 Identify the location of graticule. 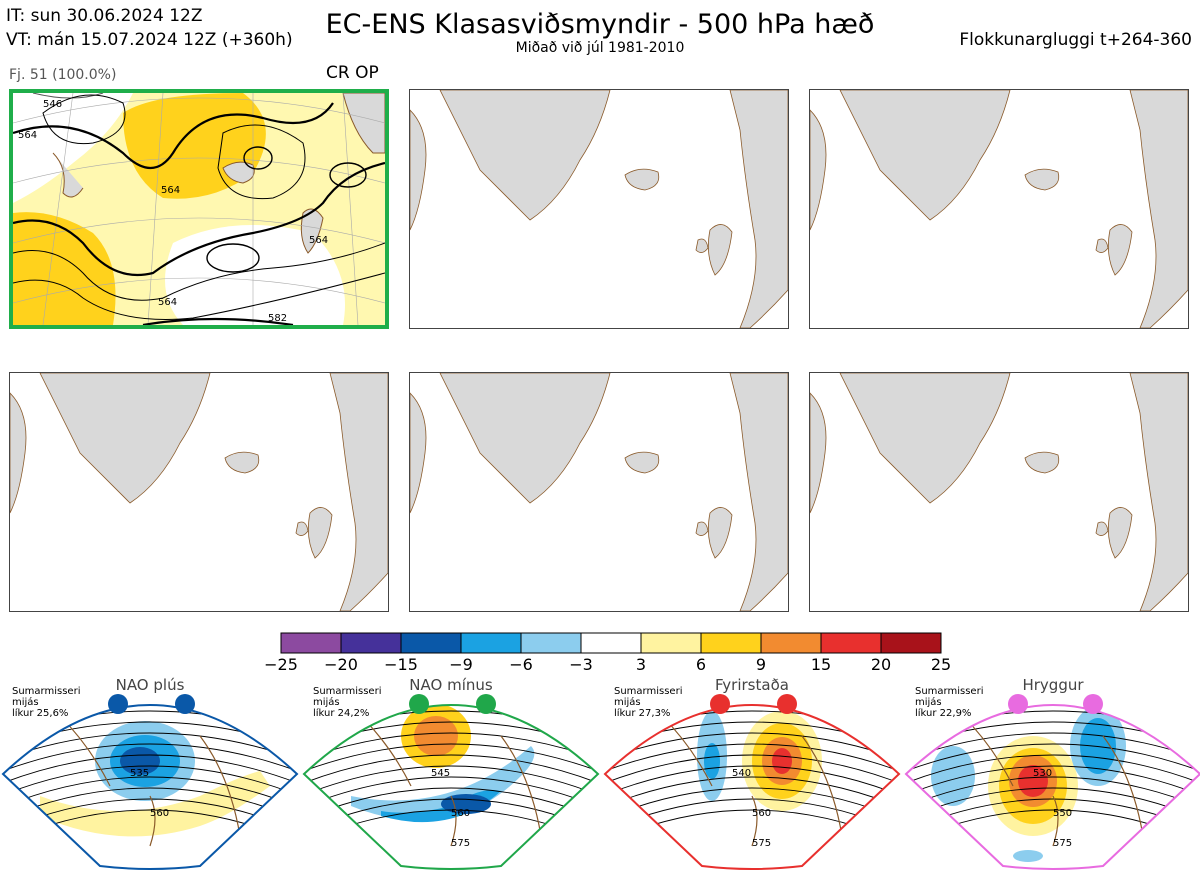
(199, 209).